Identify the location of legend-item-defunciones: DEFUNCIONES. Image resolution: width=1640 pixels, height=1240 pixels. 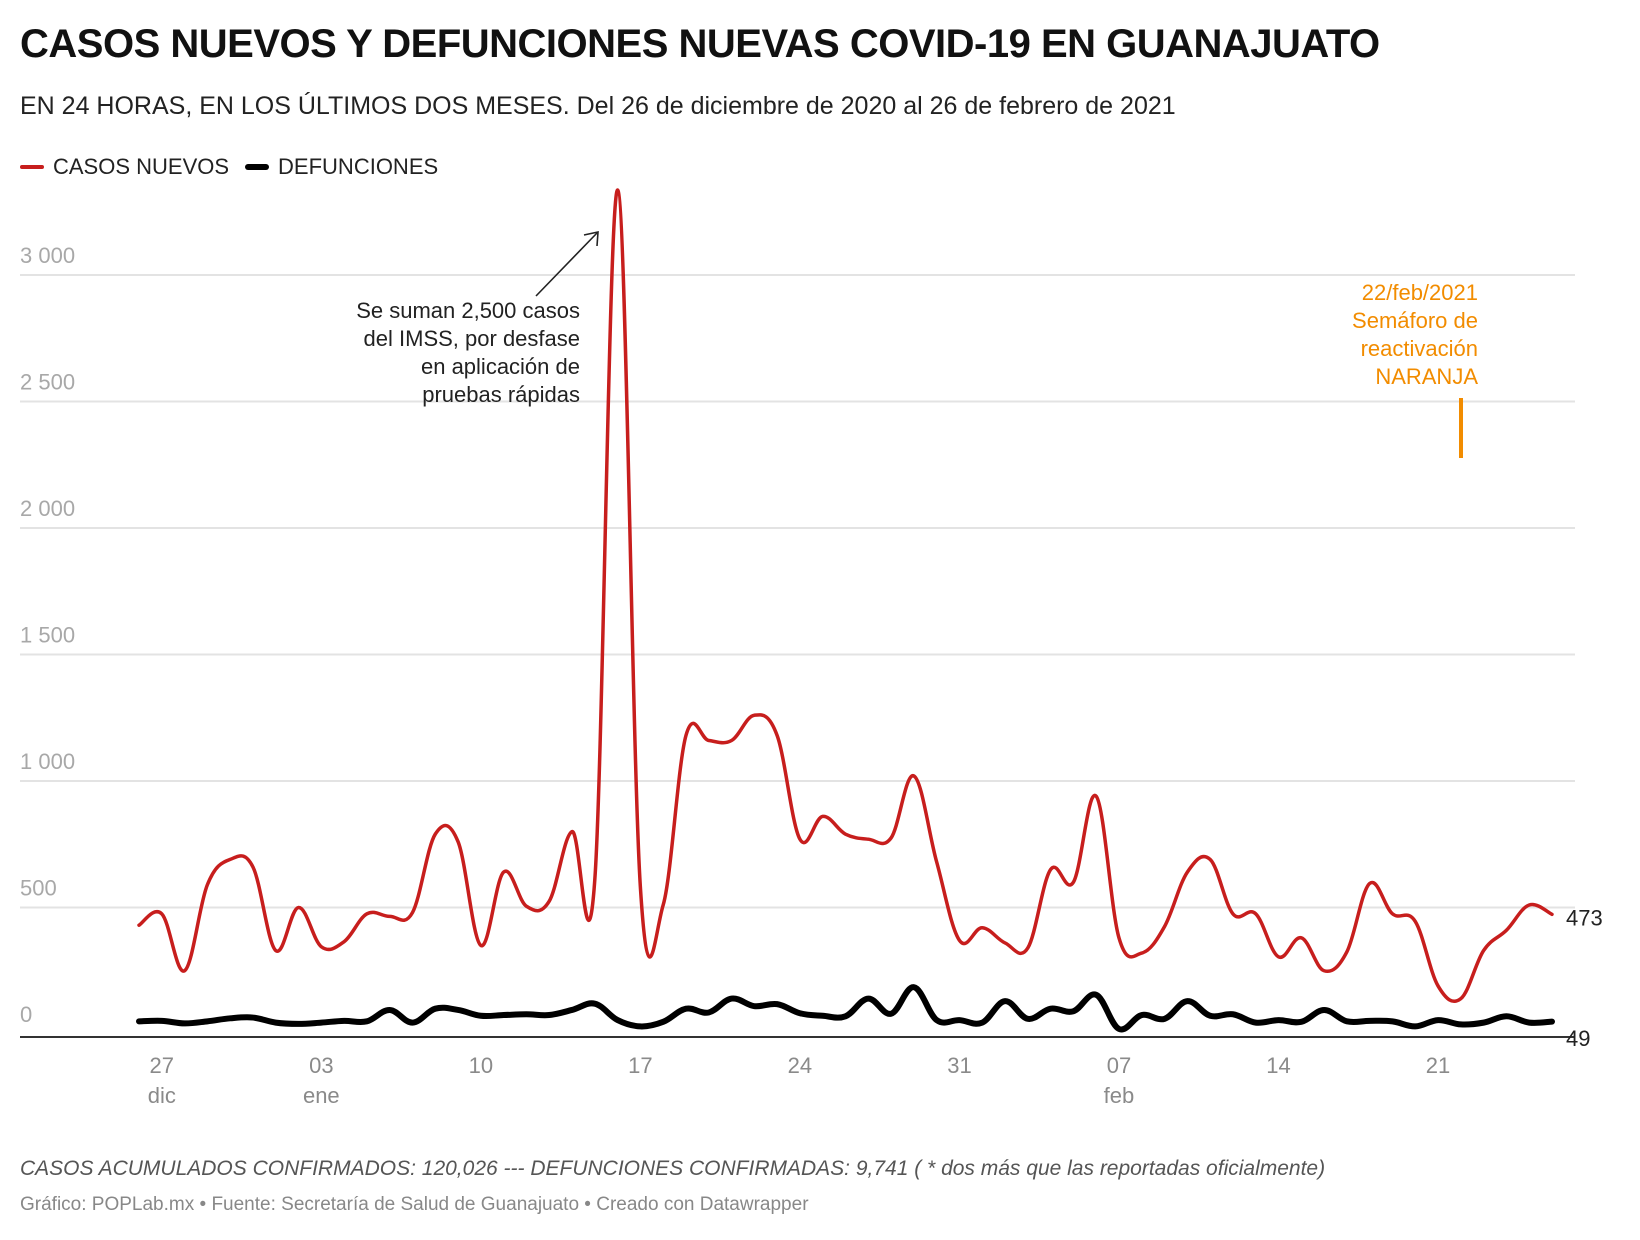
(341, 167).